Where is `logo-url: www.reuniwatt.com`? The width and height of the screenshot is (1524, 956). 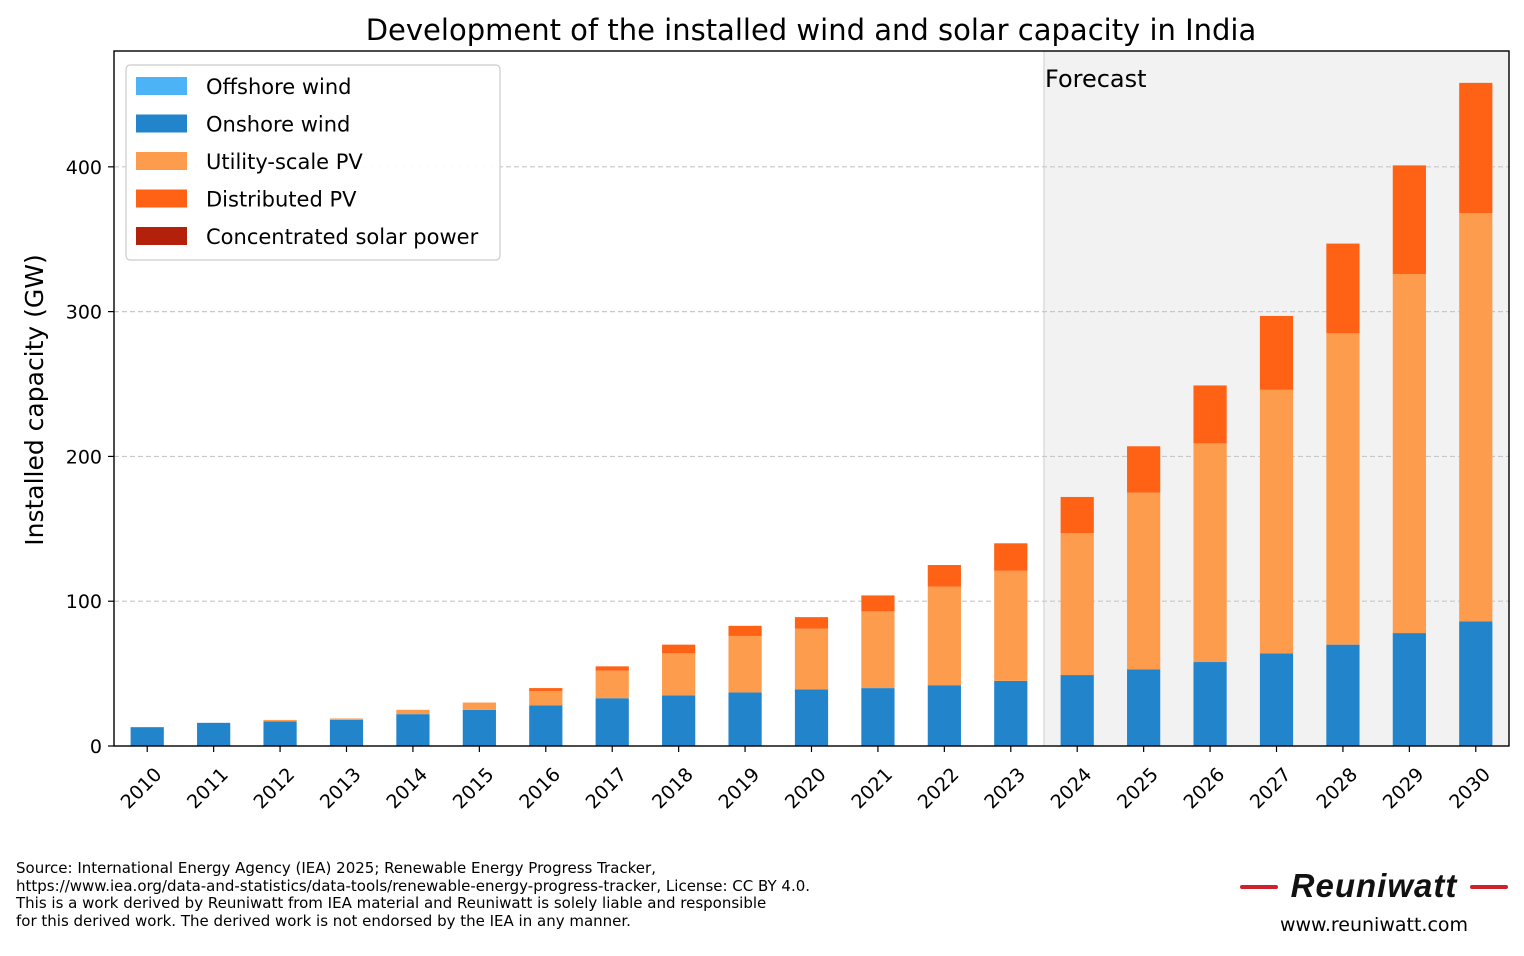 logo-url: www.reuniwatt.com is located at coordinates (1374, 925).